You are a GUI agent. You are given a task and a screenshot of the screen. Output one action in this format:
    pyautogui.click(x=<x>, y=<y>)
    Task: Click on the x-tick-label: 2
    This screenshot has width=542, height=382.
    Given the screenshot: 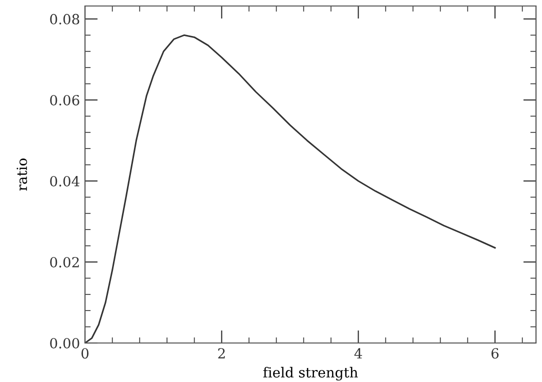 What is the action you would take?
    pyautogui.click(x=221, y=353)
    